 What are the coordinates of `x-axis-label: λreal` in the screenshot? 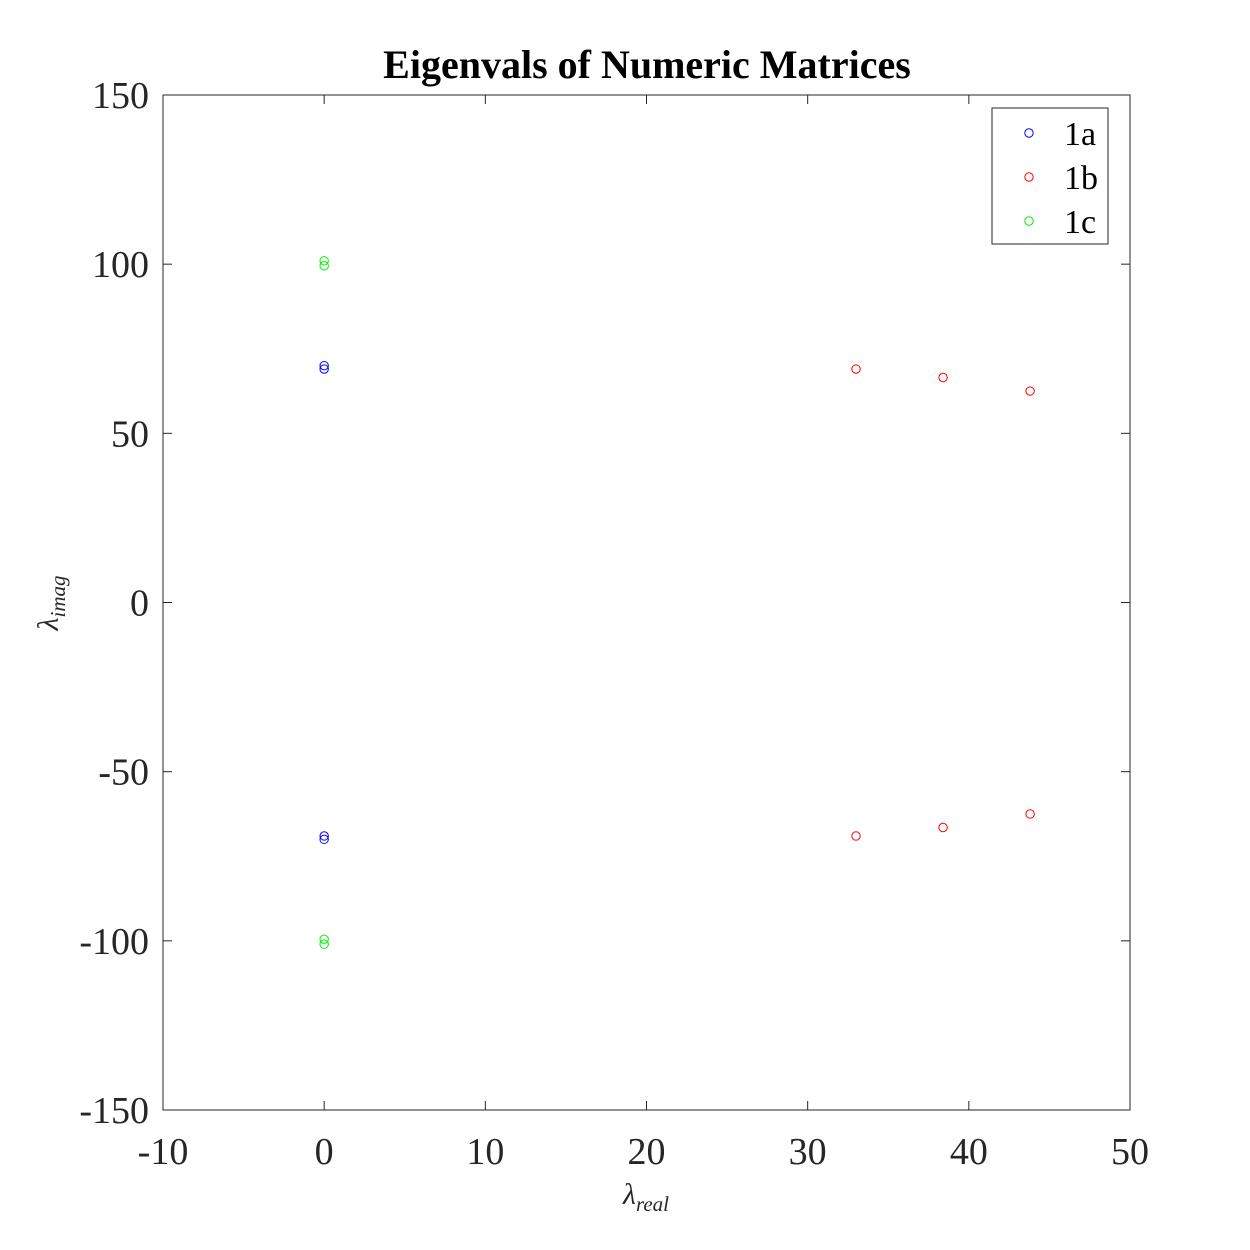 It's located at (645, 1197).